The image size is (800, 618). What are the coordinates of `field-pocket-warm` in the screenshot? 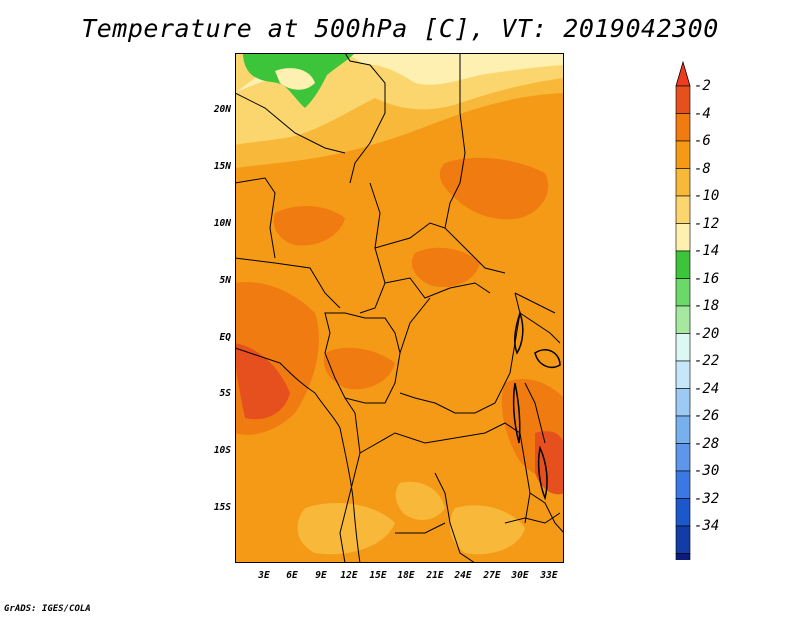 It's located at (295, 79).